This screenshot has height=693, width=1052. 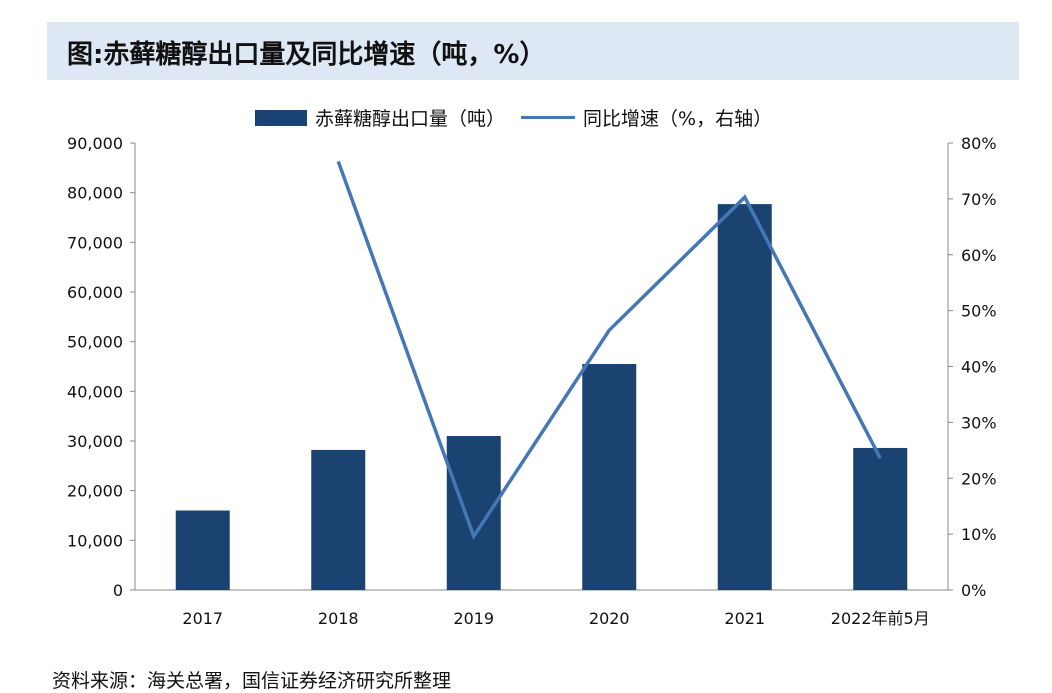 What do you see at coordinates (95, 143) in the screenshot?
I see `left-tick-label: 90,000` at bounding box center [95, 143].